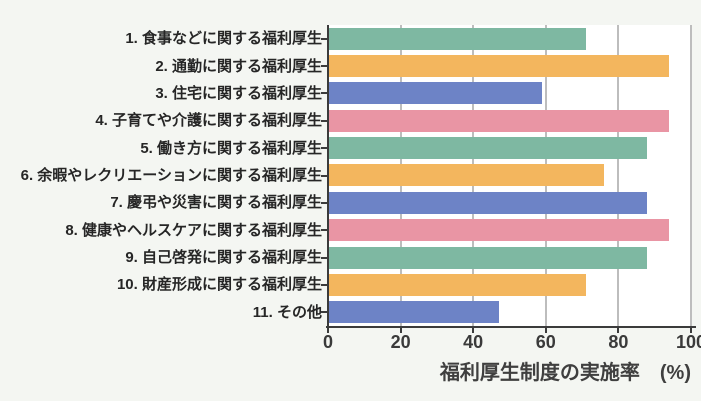 This screenshot has height=401, width=701. What do you see at coordinates (223, 258) in the screenshot?
I see `category-label-9: 9. 自己啓発に関する福利厚生` at bounding box center [223, 258].